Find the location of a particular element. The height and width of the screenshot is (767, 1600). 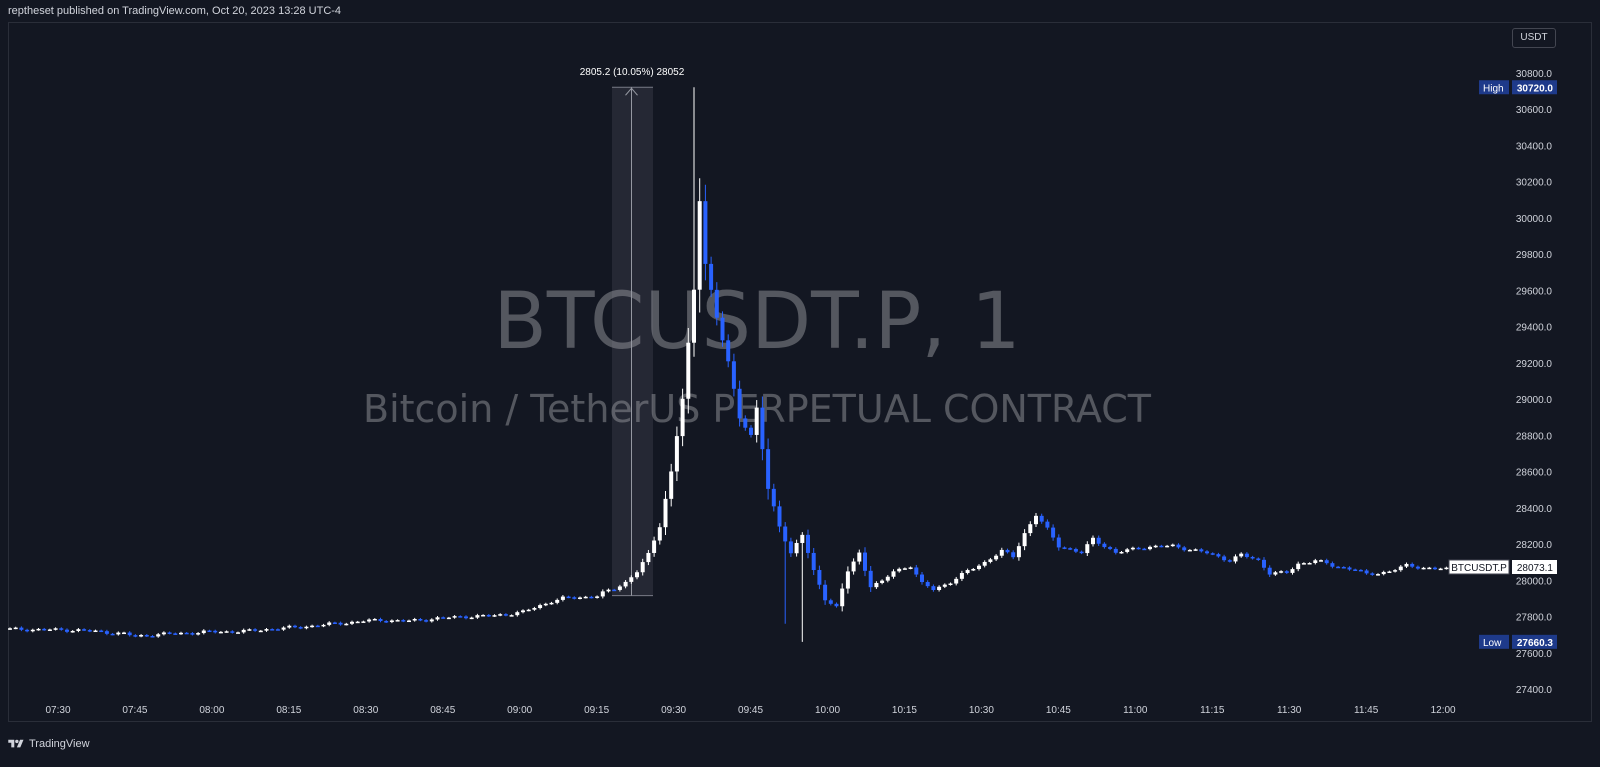

measure-box is located at coordinates (632, 341).